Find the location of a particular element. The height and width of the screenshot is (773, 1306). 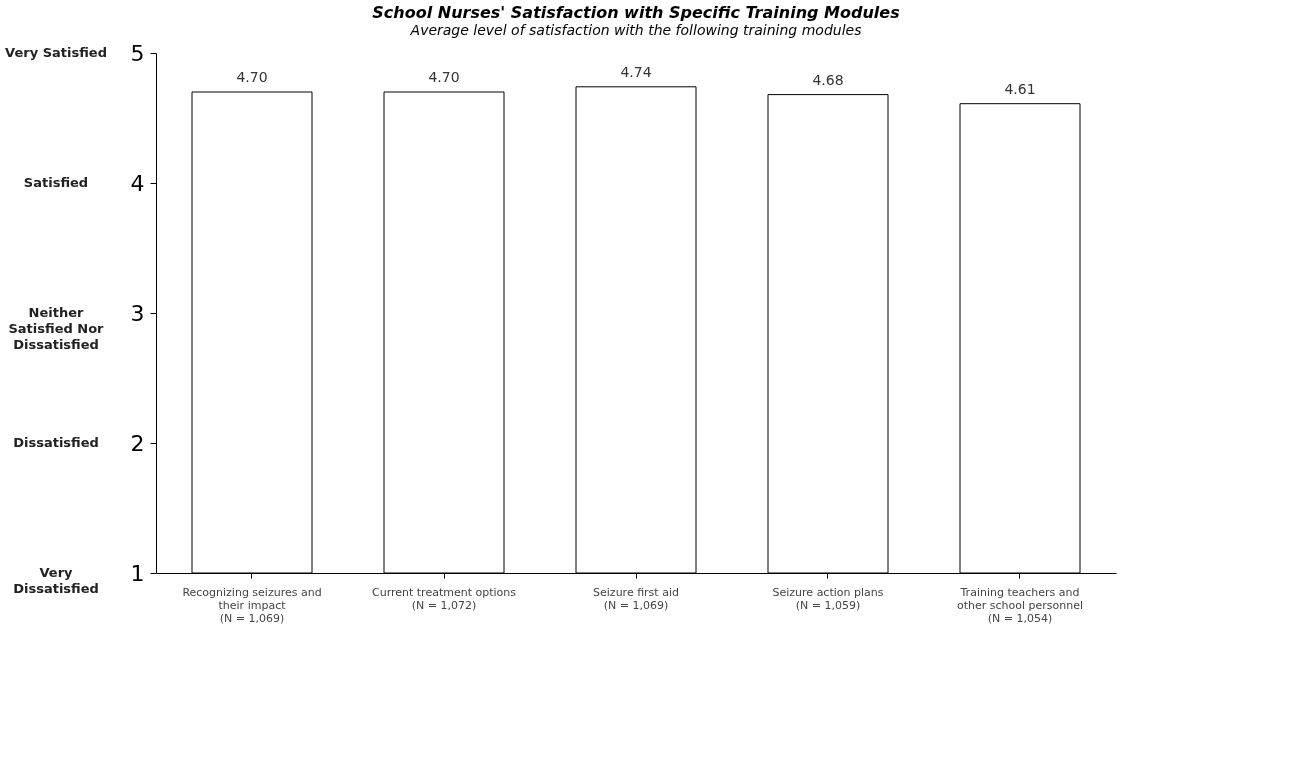

text: Dissatisfied is located at coordinates (56, 442).